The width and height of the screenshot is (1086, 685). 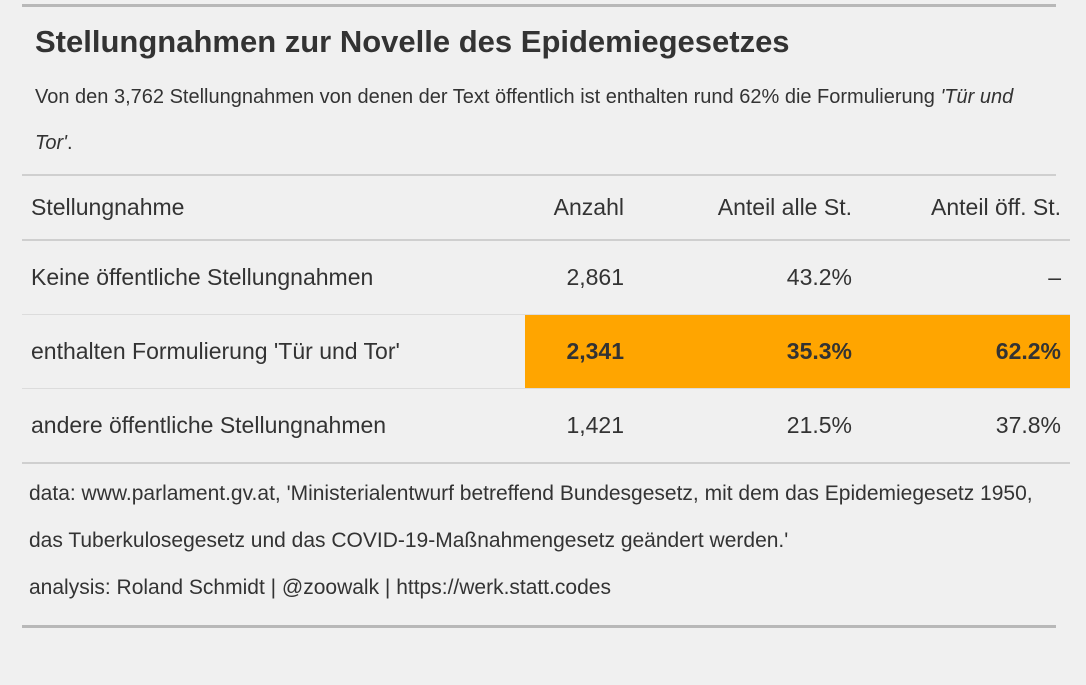 I want to click on row-share-all: 35.3%, so click(x=747, y=351).